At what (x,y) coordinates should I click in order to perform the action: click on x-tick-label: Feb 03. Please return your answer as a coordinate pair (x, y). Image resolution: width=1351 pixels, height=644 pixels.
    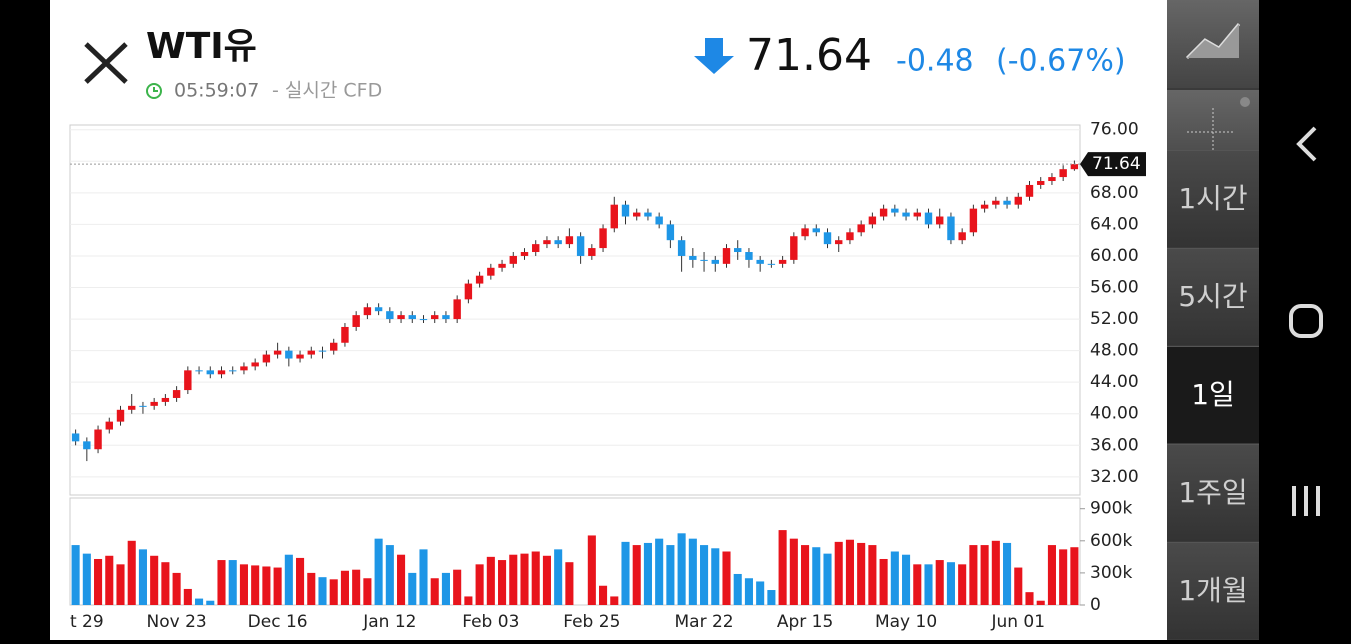
    Looking at the image, I should click on (490, 622).